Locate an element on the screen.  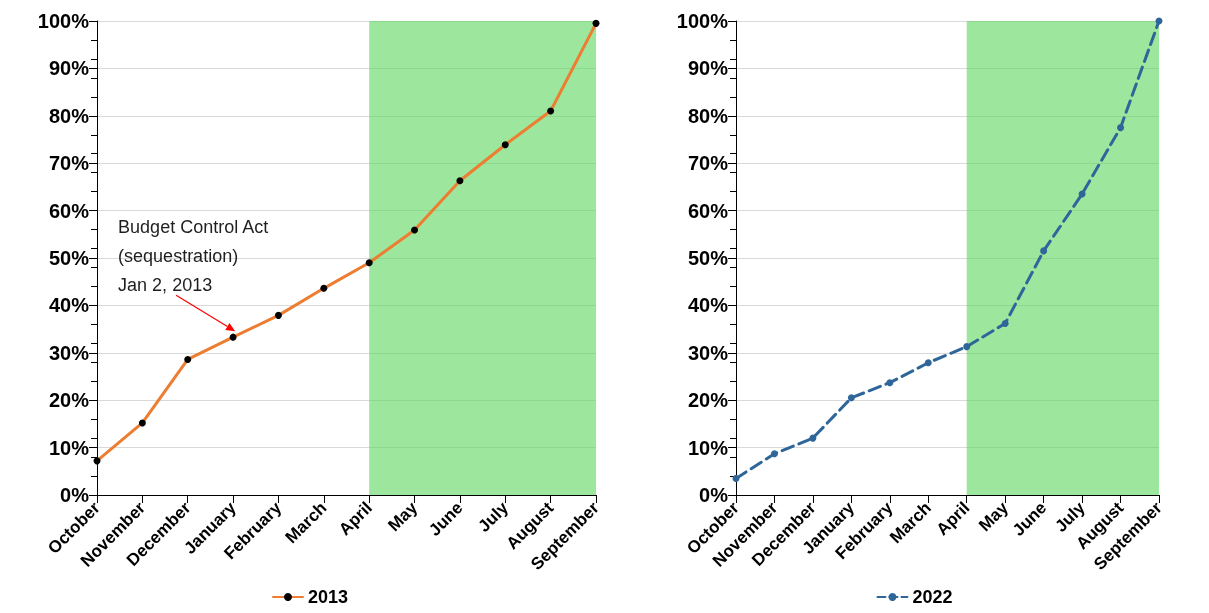
legend-label: 2022 is located at coordinates (932, 597).